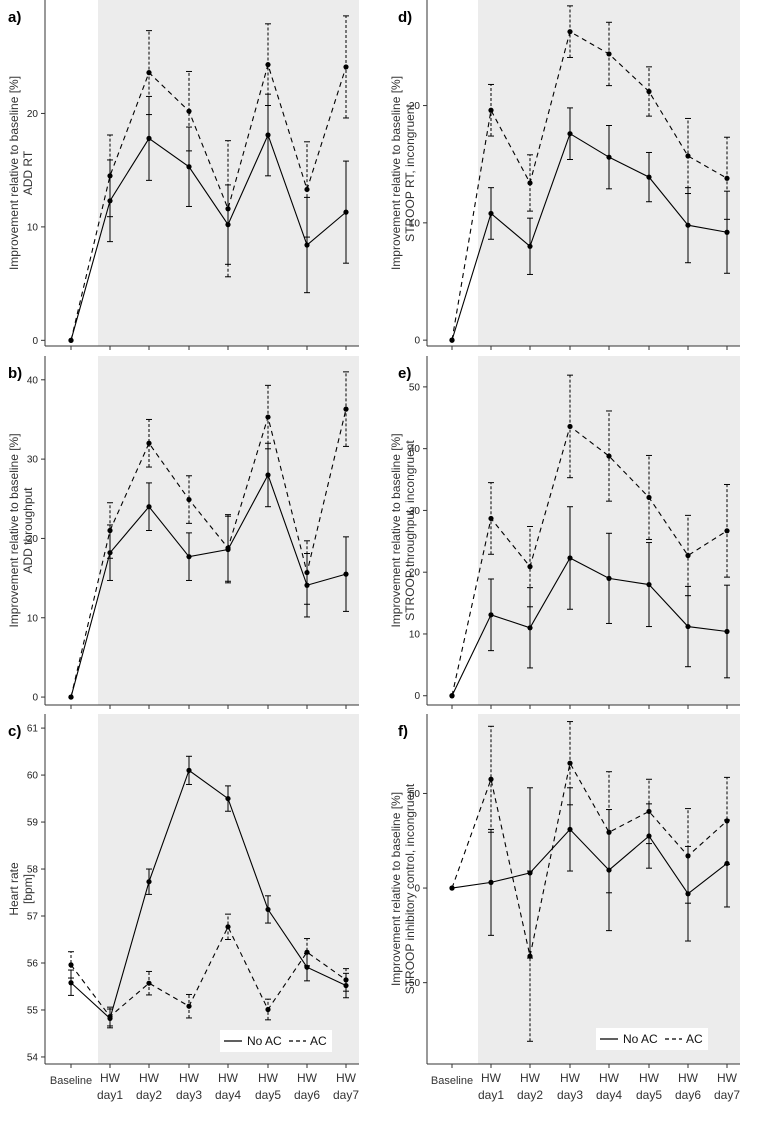  I want to click on panel-label: e), so click(404, 373).